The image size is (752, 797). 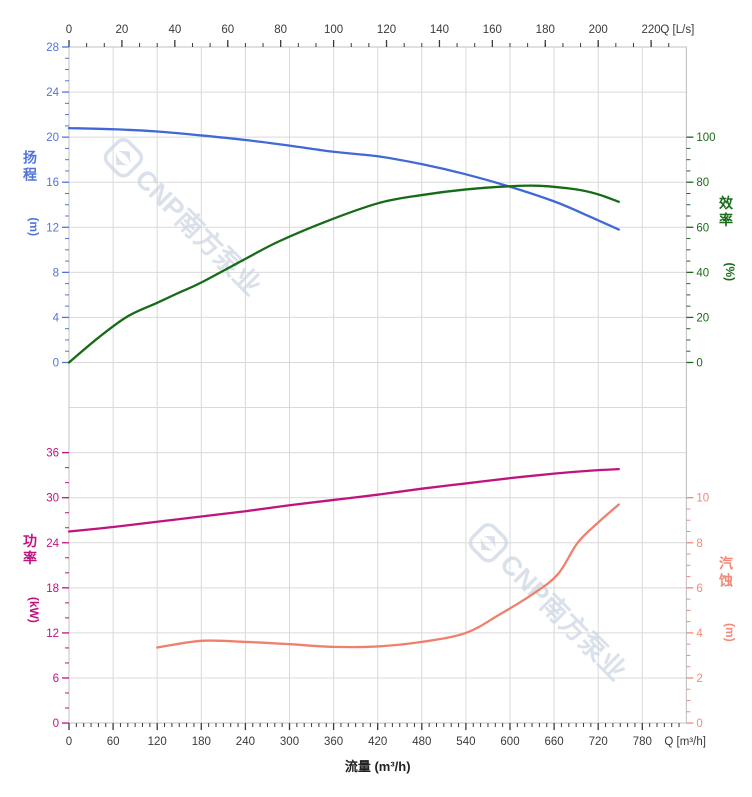 I want to click on right-y-tick-label: 8, so click(x=699, y=544).